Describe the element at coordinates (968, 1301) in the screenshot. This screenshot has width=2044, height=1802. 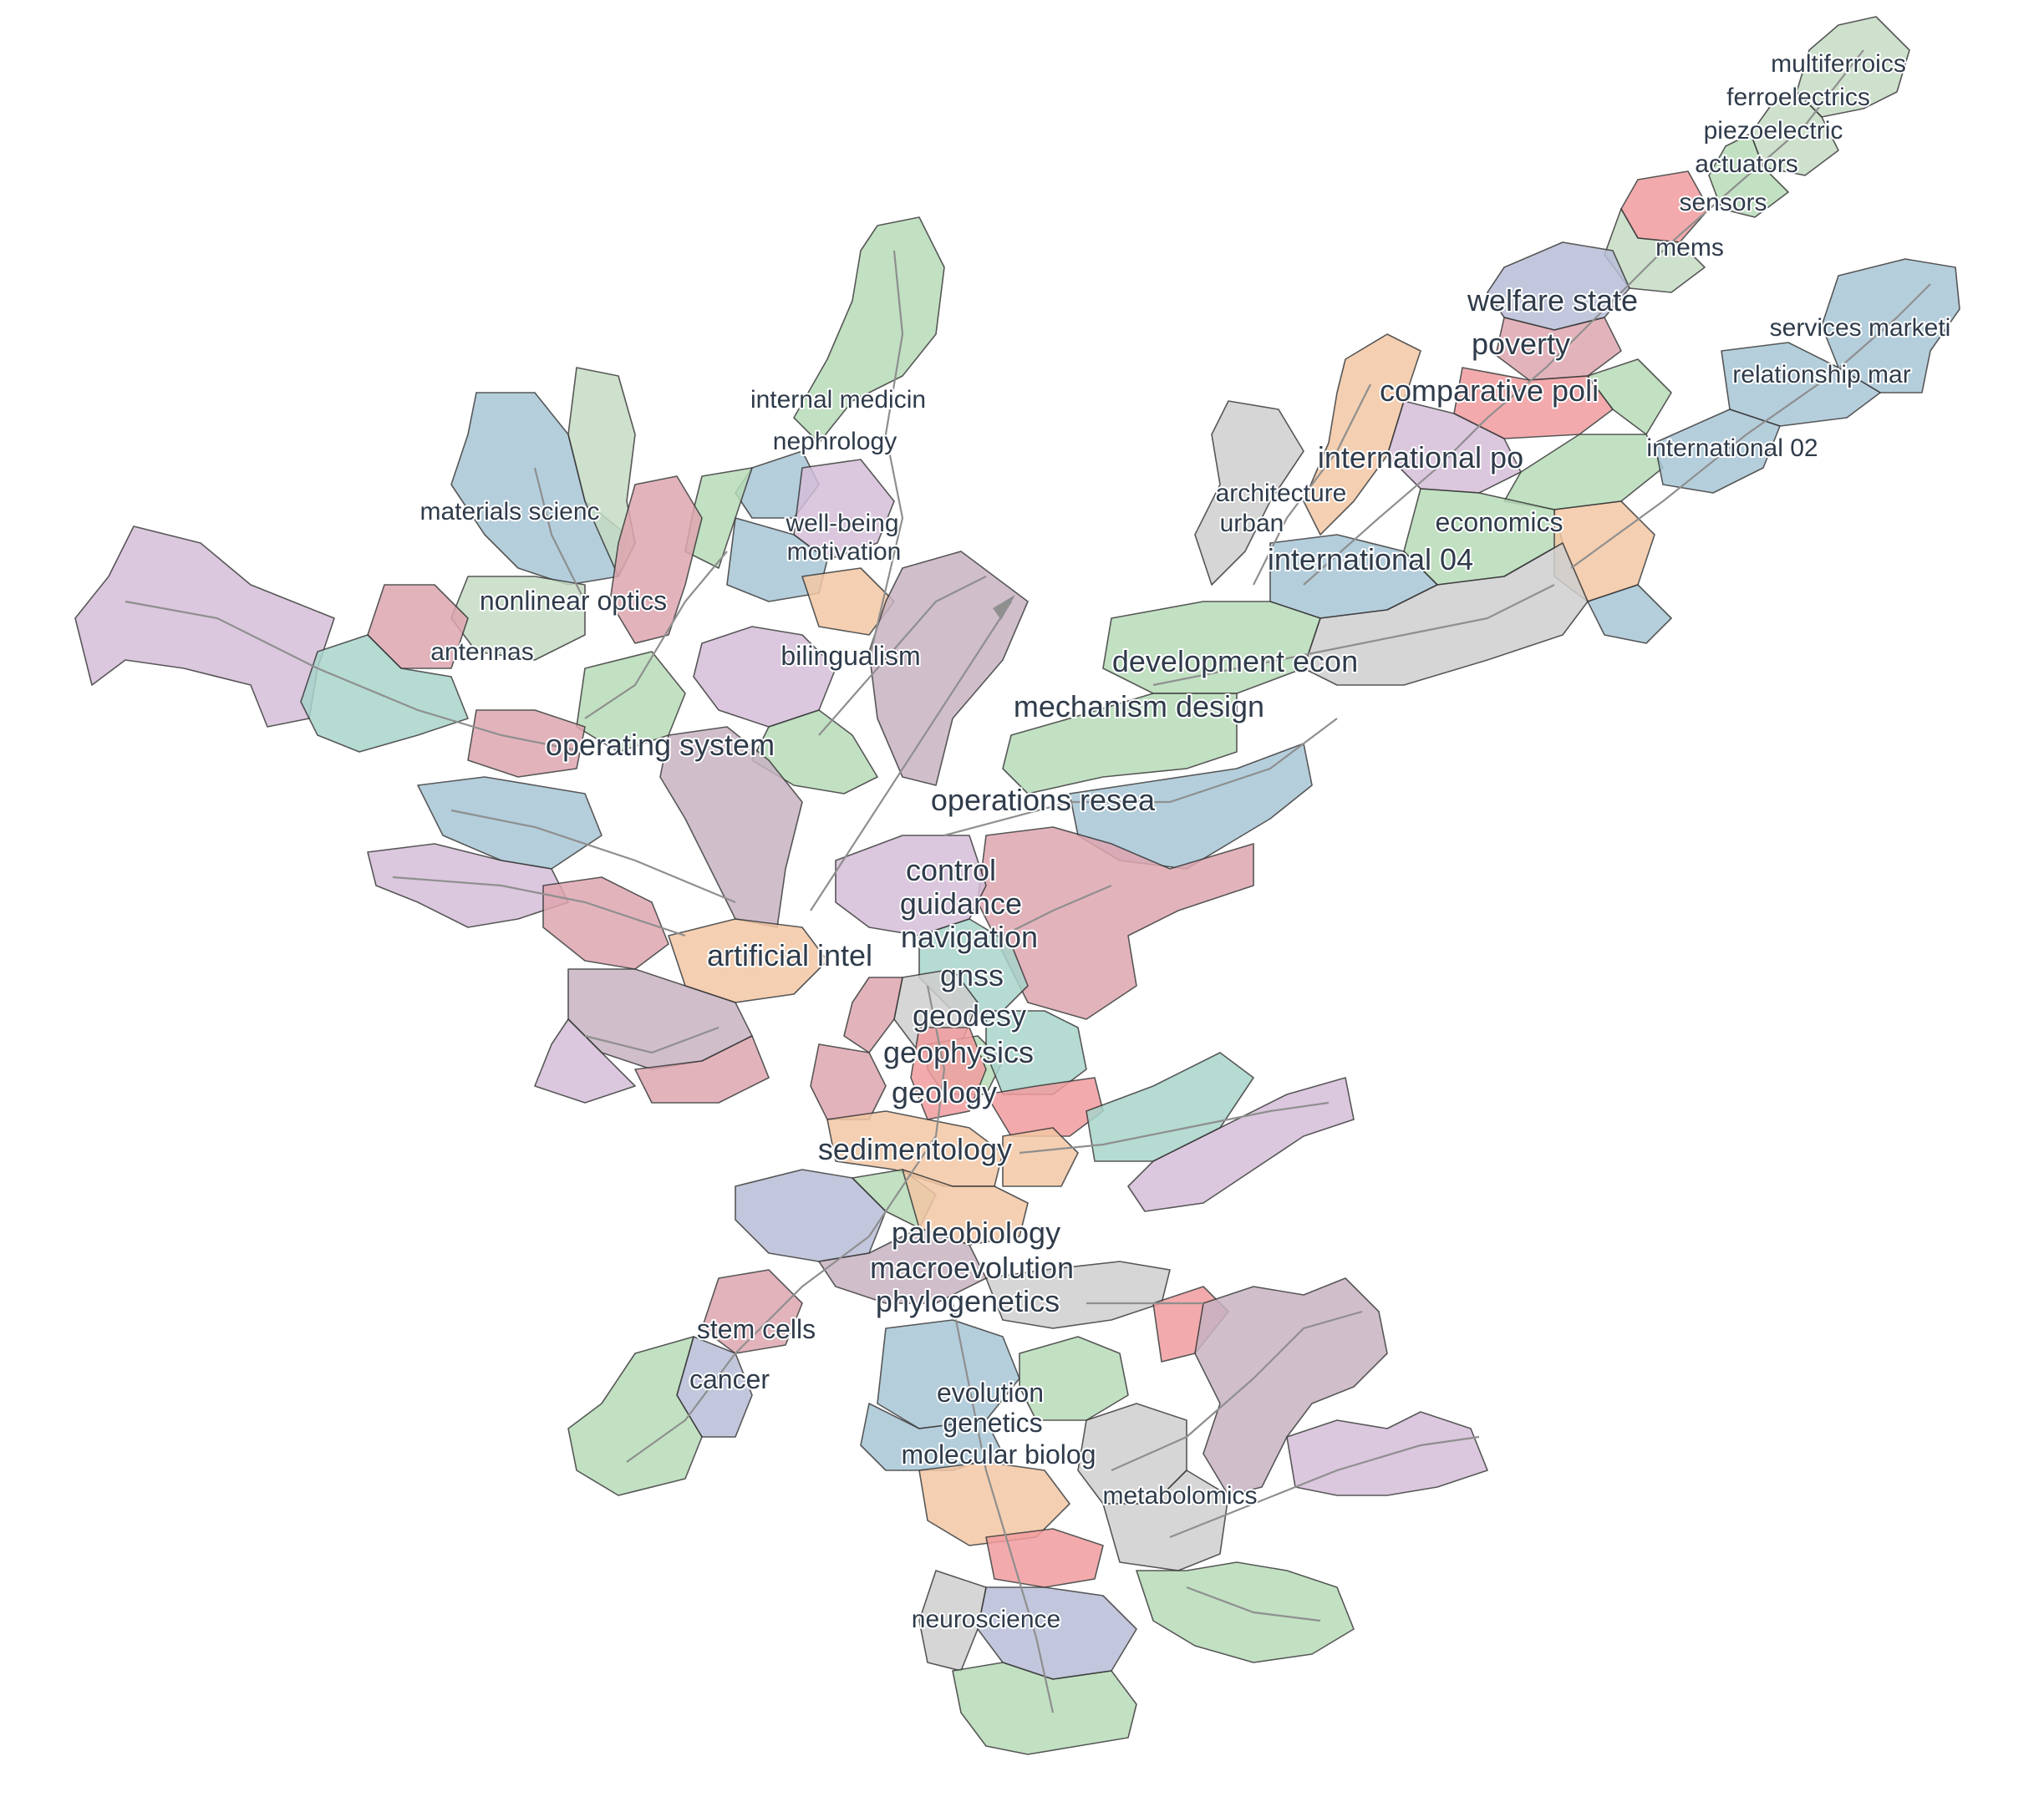
I see `label-phylogenetics: phylogenetics` at that location.